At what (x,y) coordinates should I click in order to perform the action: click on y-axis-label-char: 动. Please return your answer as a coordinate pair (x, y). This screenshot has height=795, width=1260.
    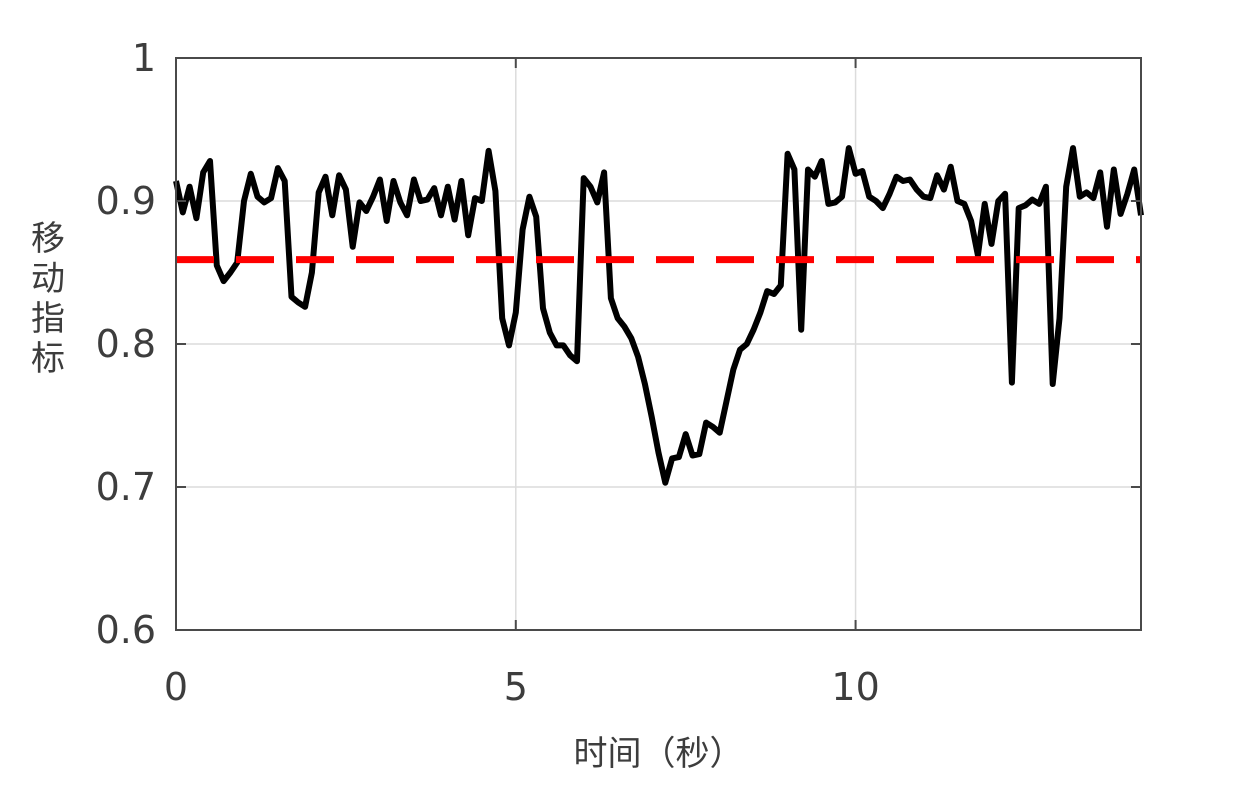
    Looking at the image, I should click on (48, 279).